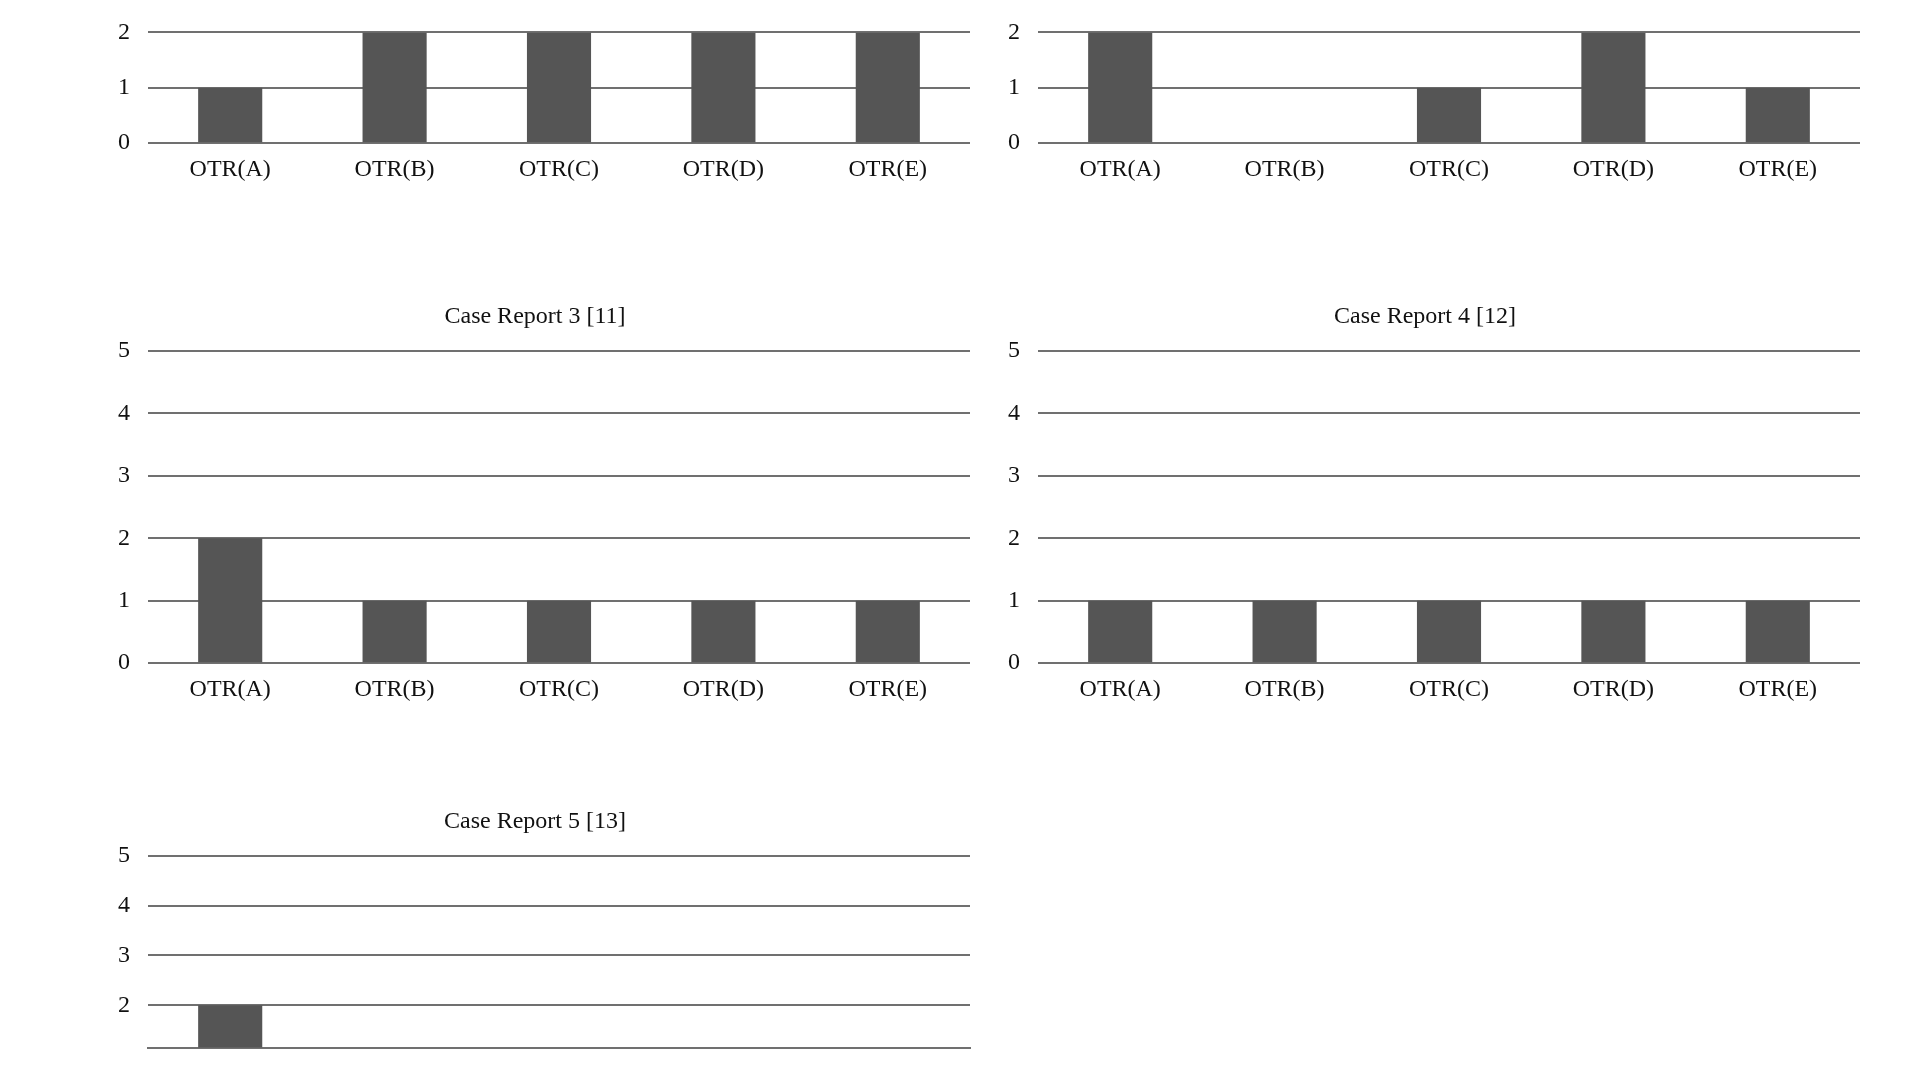  I want to click on chart-title: Case Report 3 [11], so click(535, 314).